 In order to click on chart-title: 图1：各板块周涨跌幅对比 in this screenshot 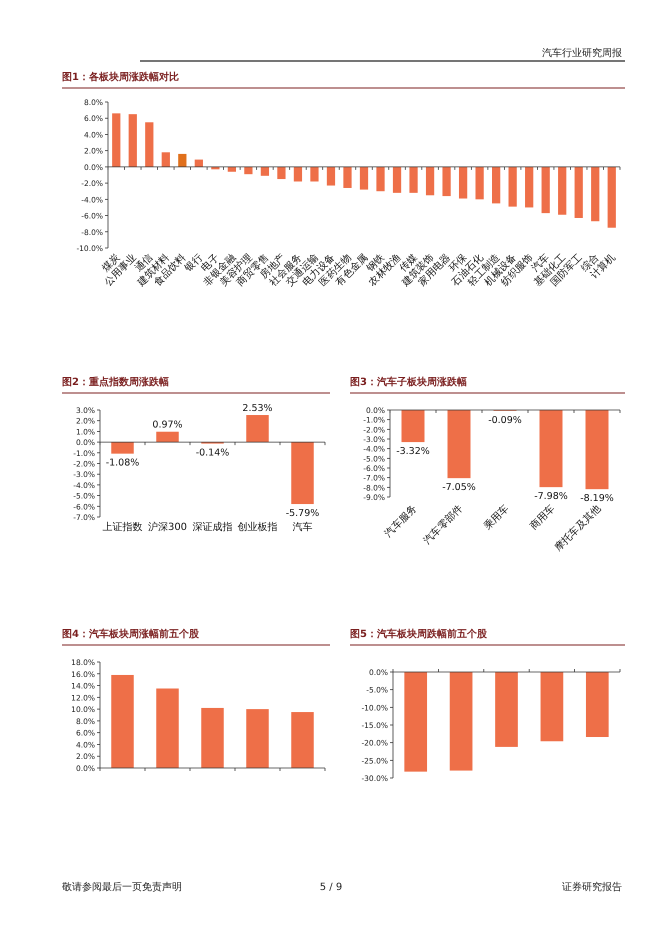, I will do `click(120, 77)`.